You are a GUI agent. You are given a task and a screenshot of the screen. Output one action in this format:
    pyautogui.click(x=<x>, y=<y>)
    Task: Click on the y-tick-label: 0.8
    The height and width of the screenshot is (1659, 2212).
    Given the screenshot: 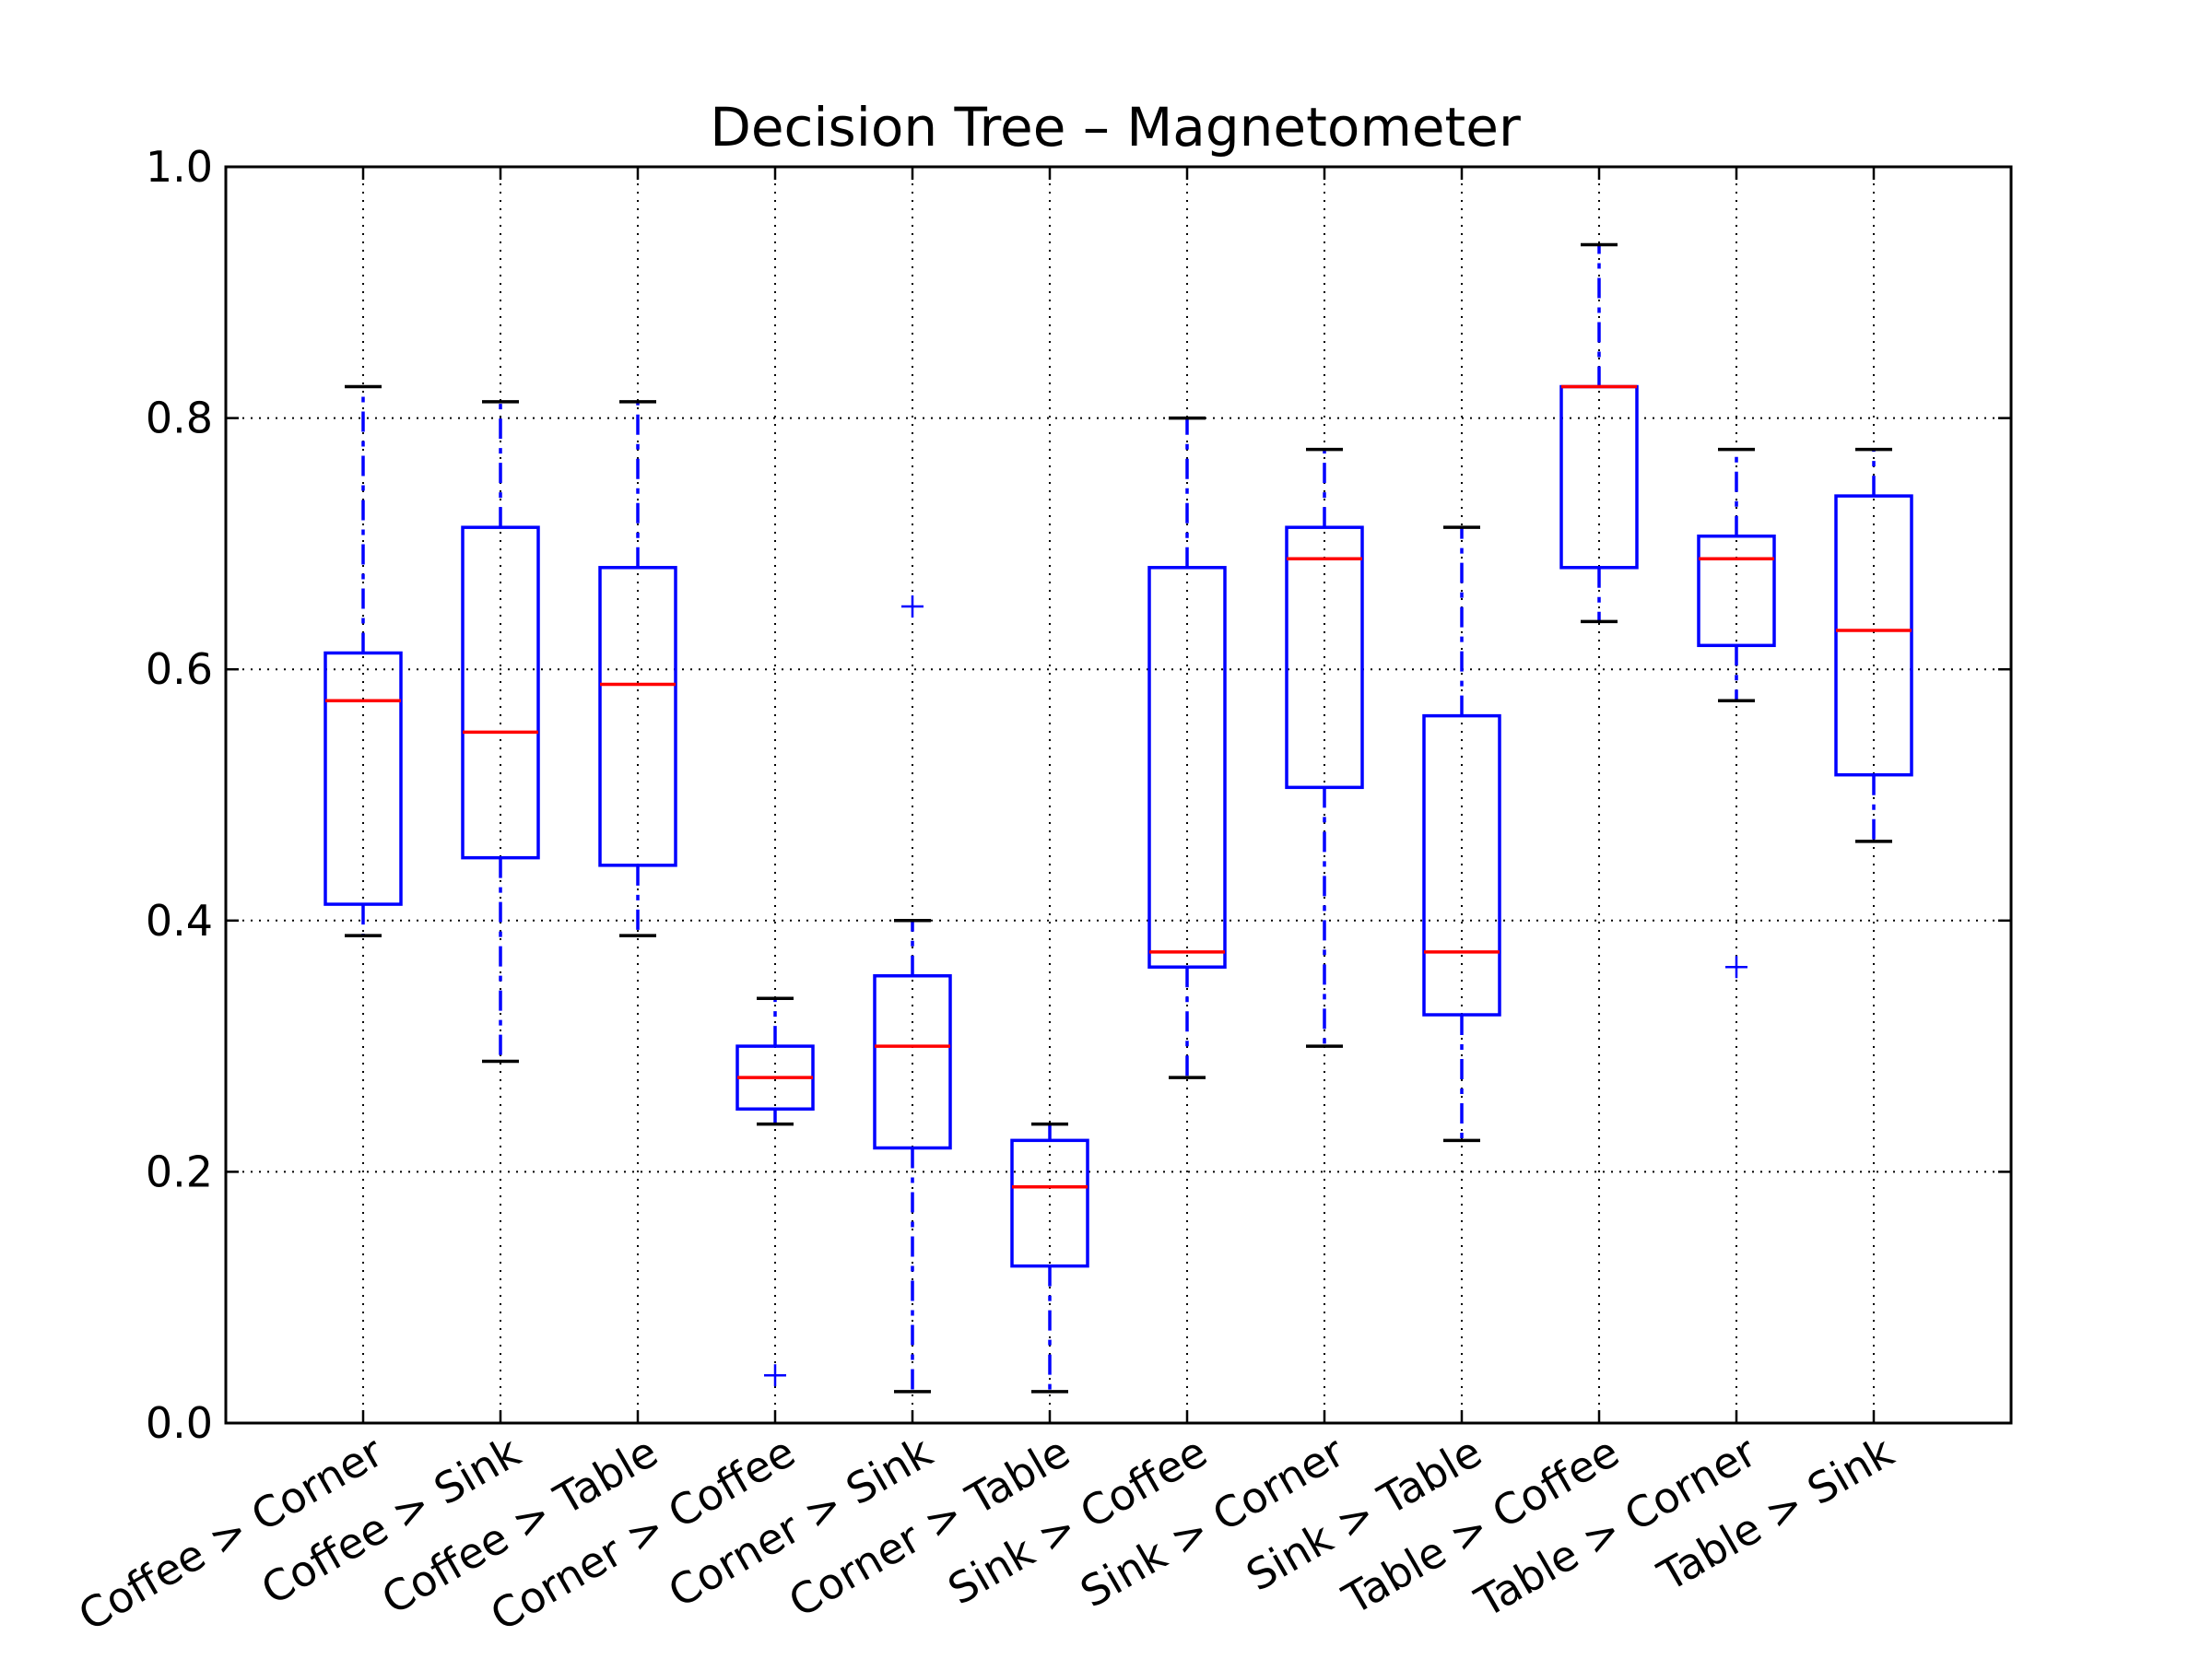 What is the action you would take?
    pyautogui.click(x=179, y=418)
    